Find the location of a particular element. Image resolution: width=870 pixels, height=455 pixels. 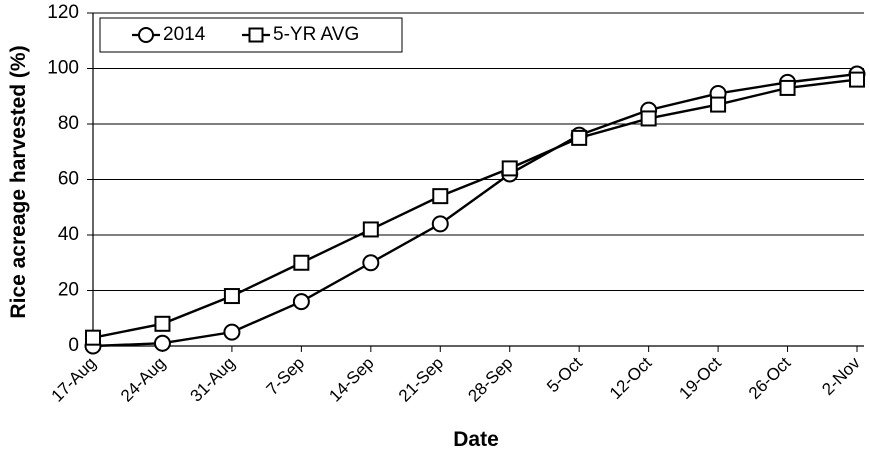

data-point-2014-14-Sep is located at coordinates (371, 263).